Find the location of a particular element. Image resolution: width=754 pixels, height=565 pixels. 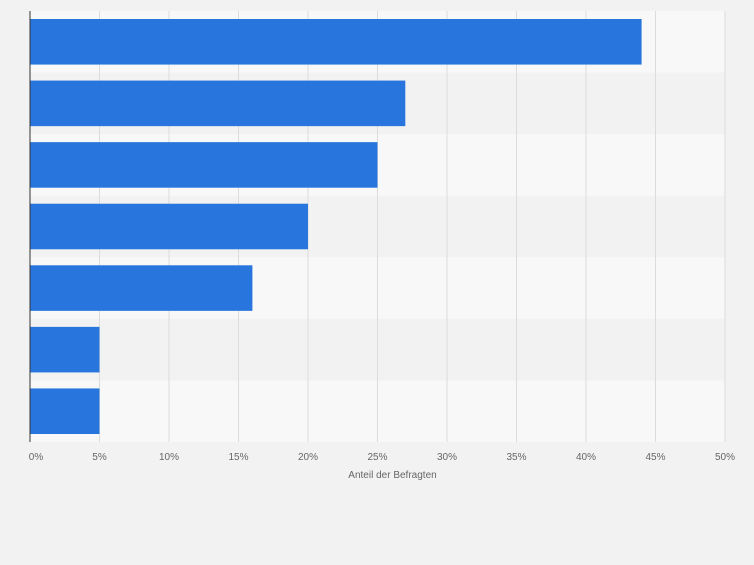

x-tick-label: 50% is located at coordinates (725, 457).